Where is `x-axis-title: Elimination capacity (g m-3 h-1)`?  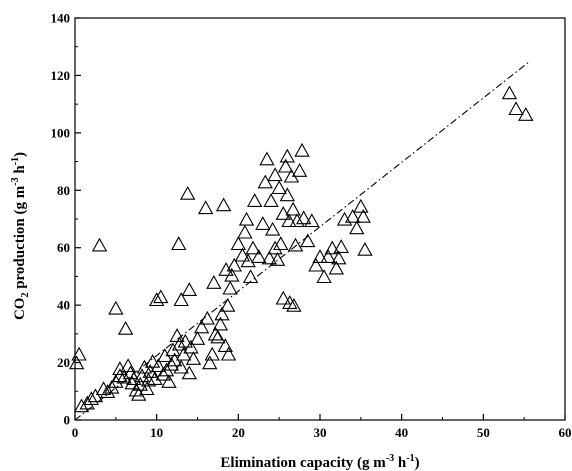
x-axis-title: Elimination capacity (g m-3 h-1) is located at coordinates (319, 462).